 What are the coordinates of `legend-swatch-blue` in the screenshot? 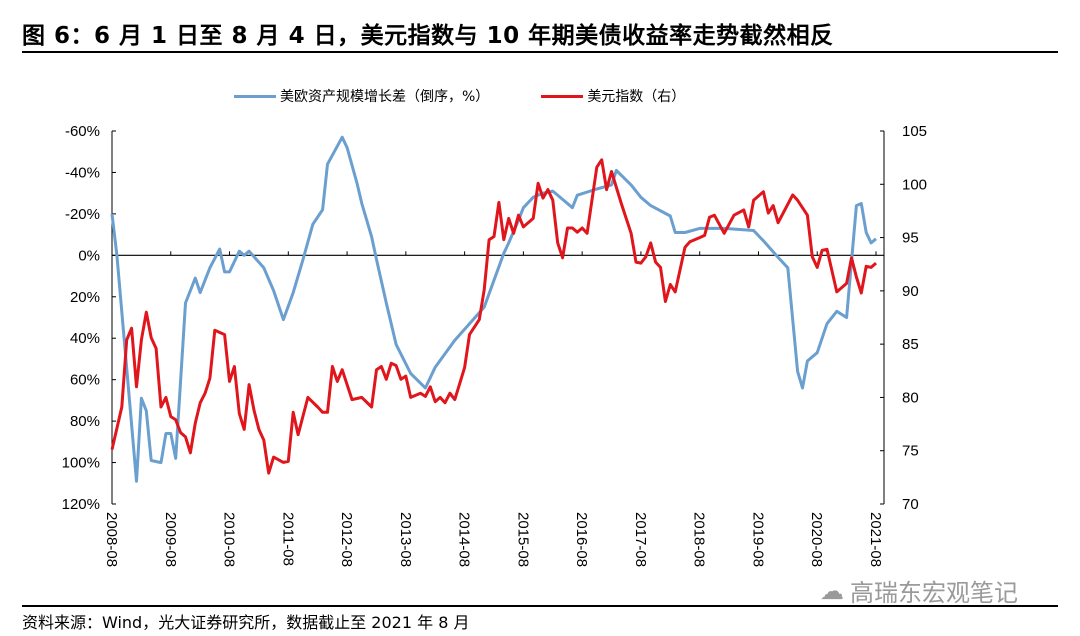 It's located at (255, 96).